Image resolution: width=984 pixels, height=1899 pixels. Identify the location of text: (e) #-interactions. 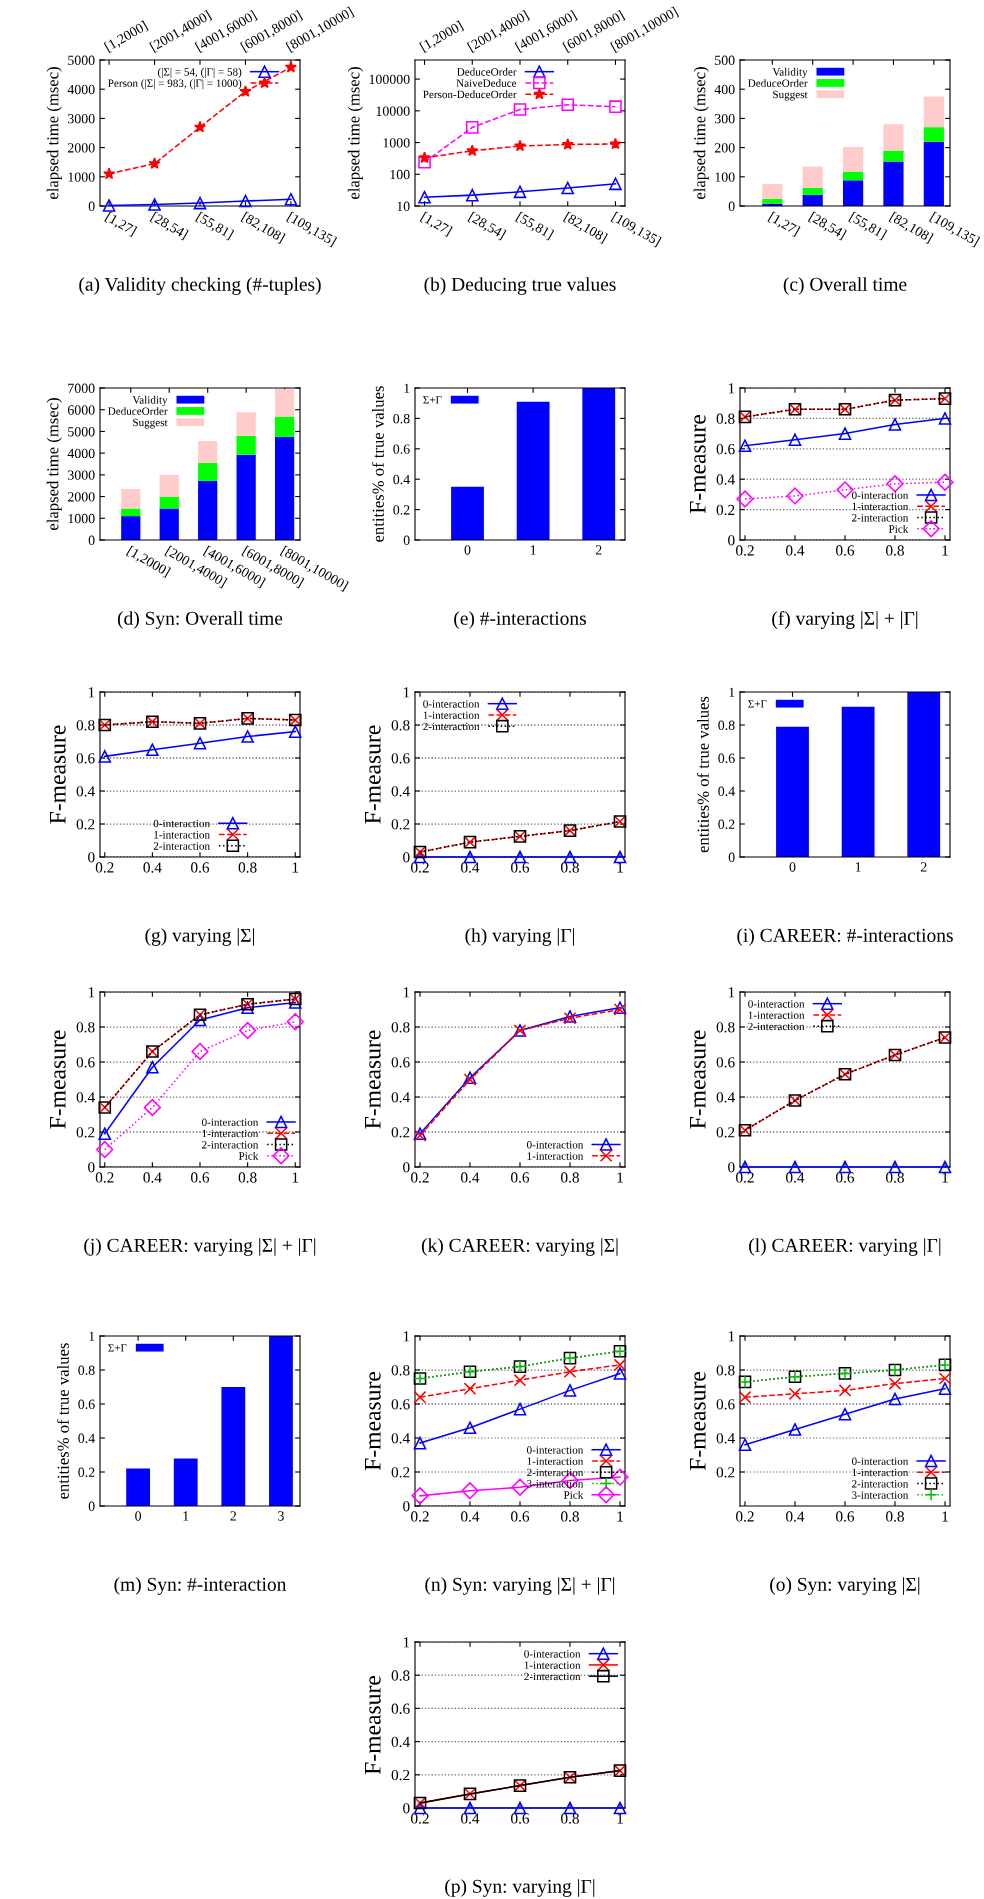
(520, 620).